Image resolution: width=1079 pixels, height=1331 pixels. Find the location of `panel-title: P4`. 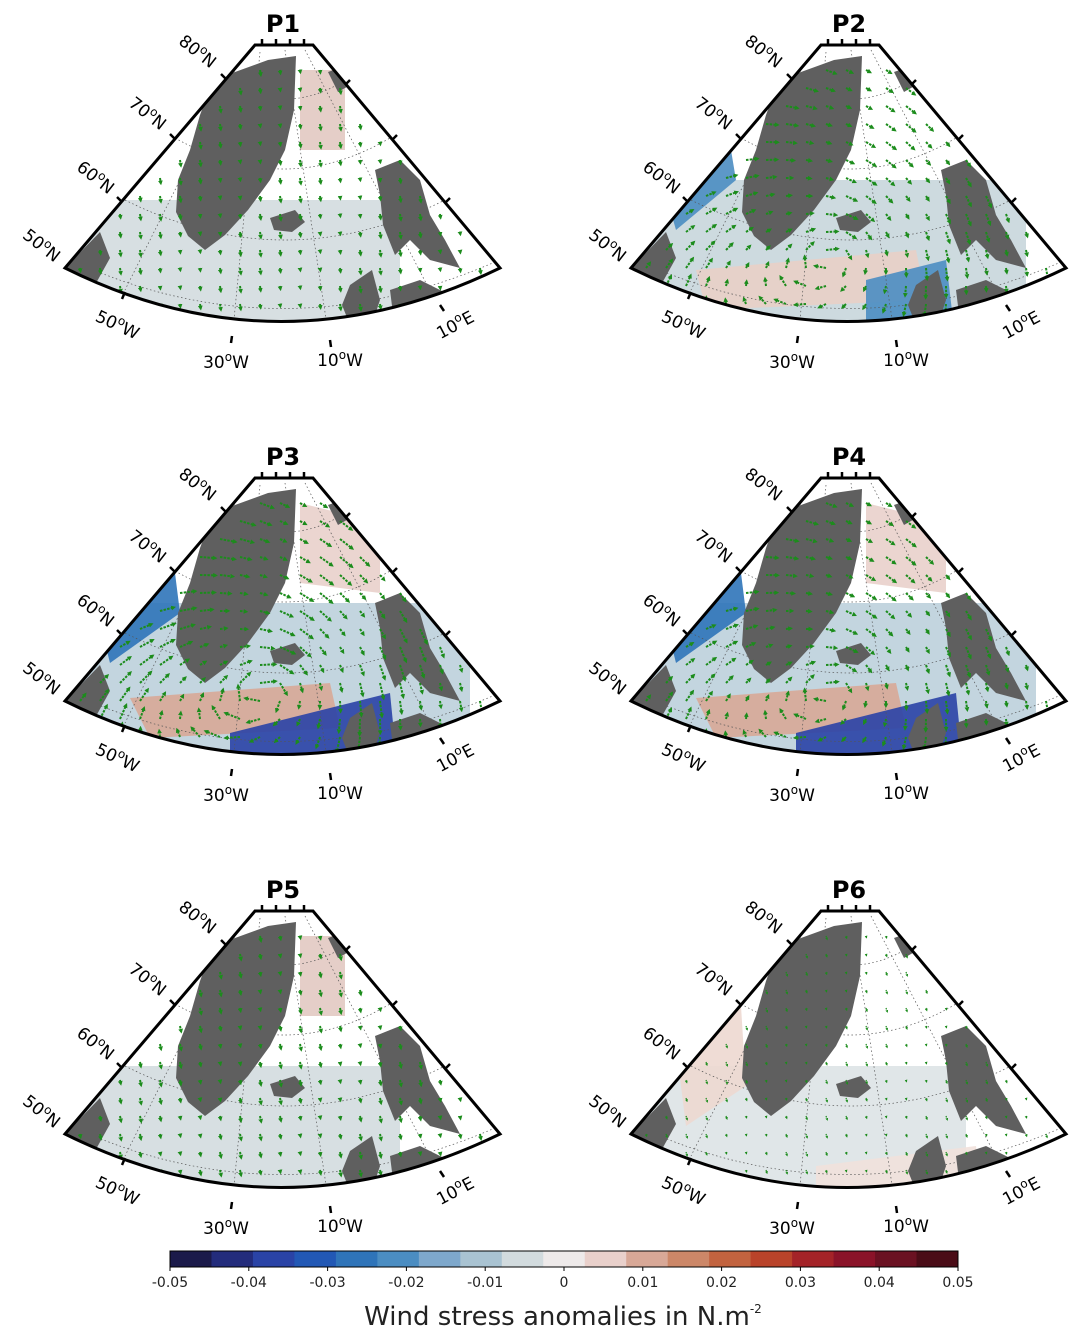

panel-title: P4 is located at coordinates (849, 457).